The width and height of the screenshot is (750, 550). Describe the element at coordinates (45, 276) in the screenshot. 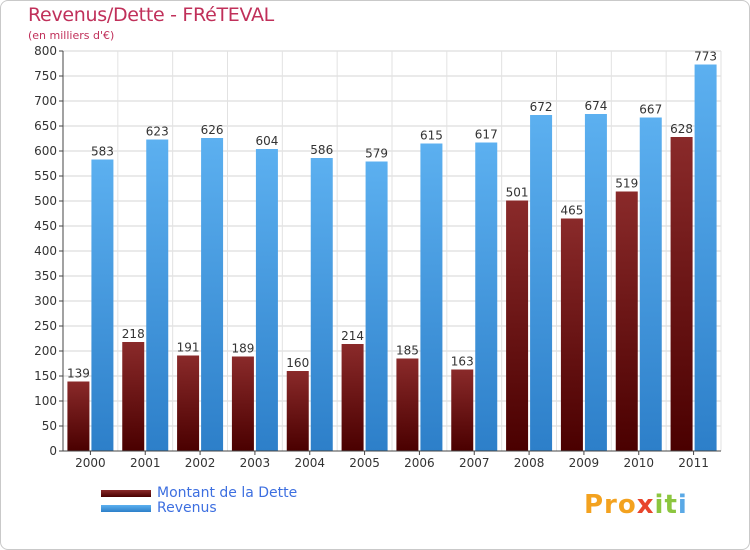

I see `y-tick-label: 350` at that location.